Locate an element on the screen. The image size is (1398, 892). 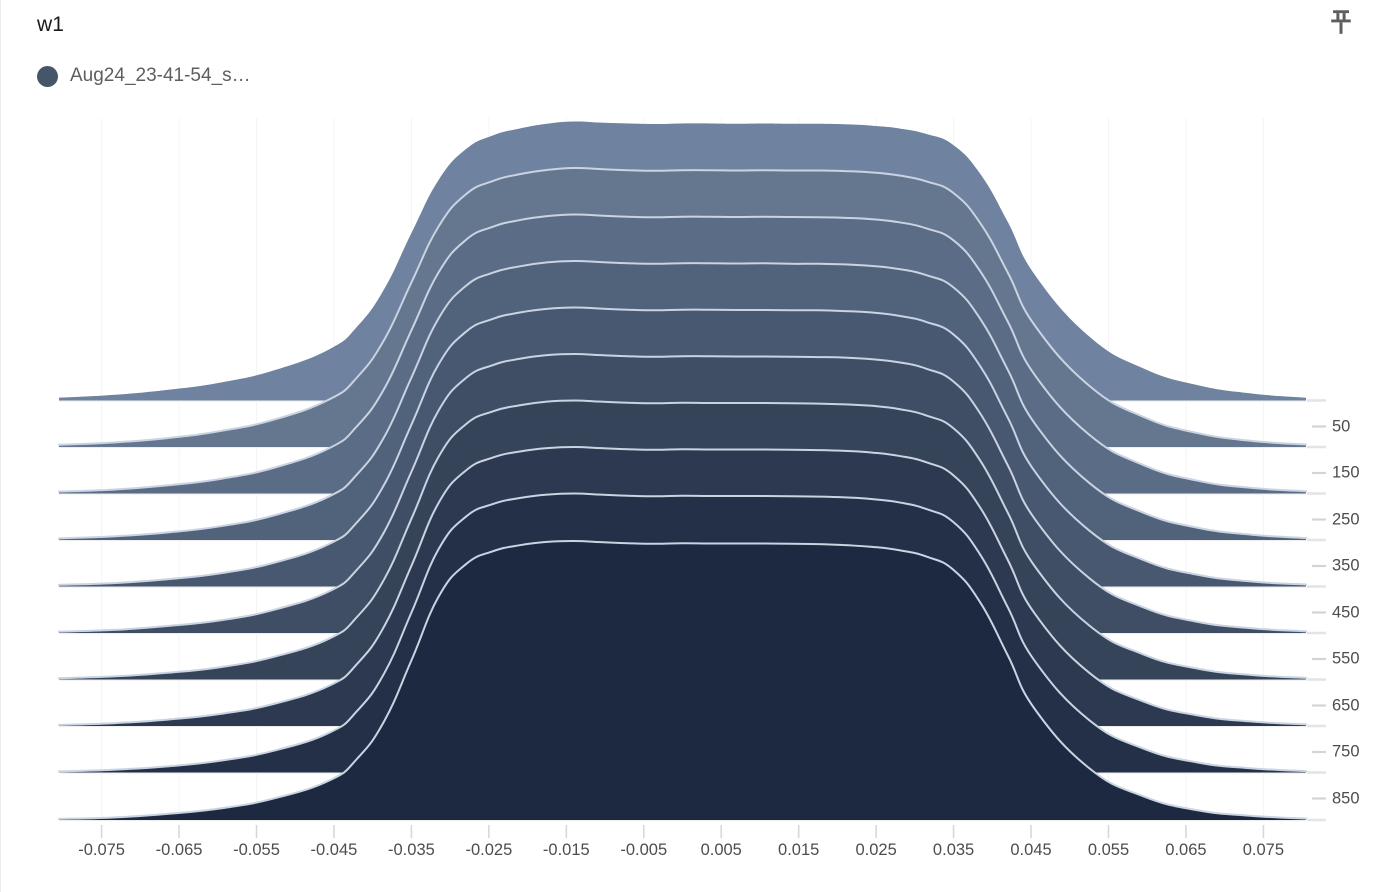
y-axis-tick-label: 550 is located at coordinates (1346, 658).